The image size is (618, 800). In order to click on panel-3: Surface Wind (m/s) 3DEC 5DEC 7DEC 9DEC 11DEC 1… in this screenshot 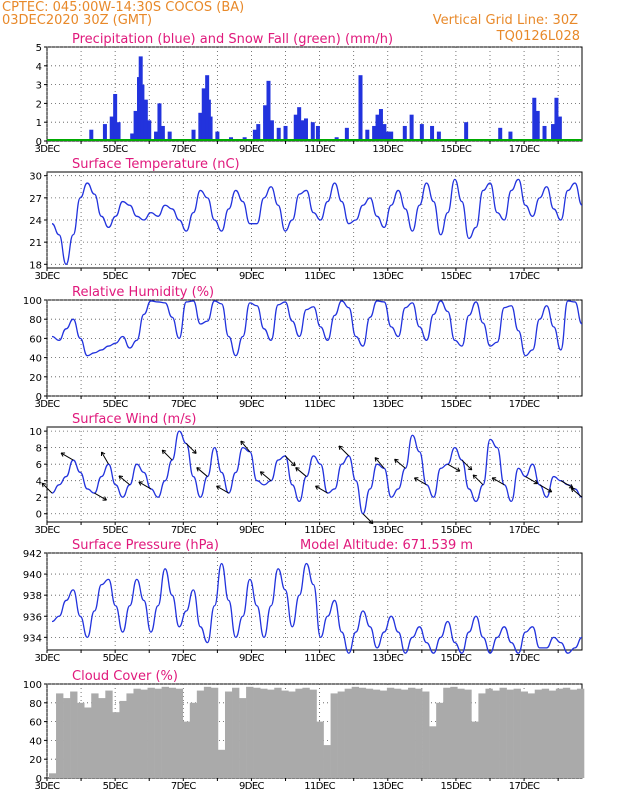, I will do `click(306, 474)`.